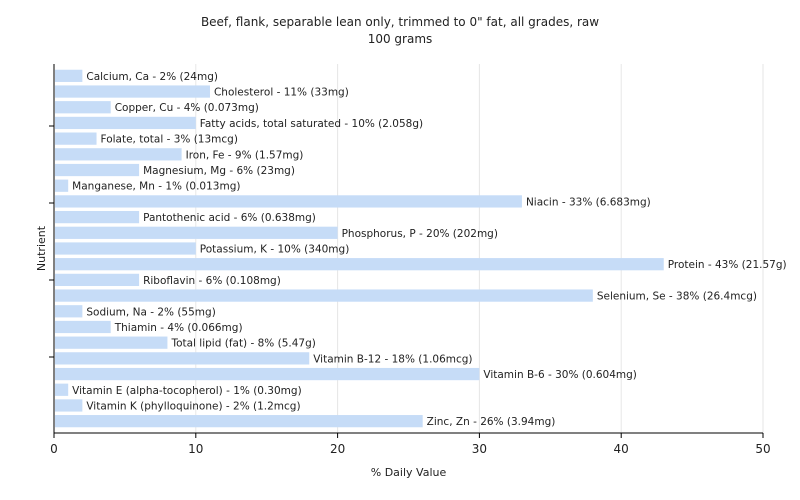 The image size is (800, 500). What do you see at coordinates (193, 406) in the screenshot?
I see `bar-label: Vitamin K (phylloquinone) - 2% (1.2mcg)` at bounding box center [193, 406].